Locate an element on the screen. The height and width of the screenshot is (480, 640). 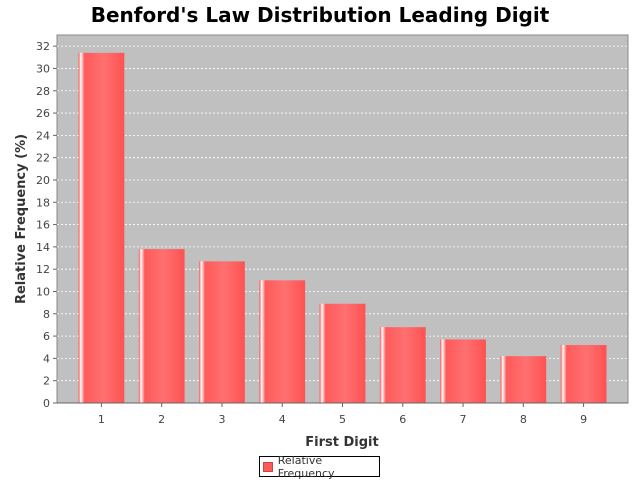
x-tick-label: 2 is located at coordinates (161, 419).